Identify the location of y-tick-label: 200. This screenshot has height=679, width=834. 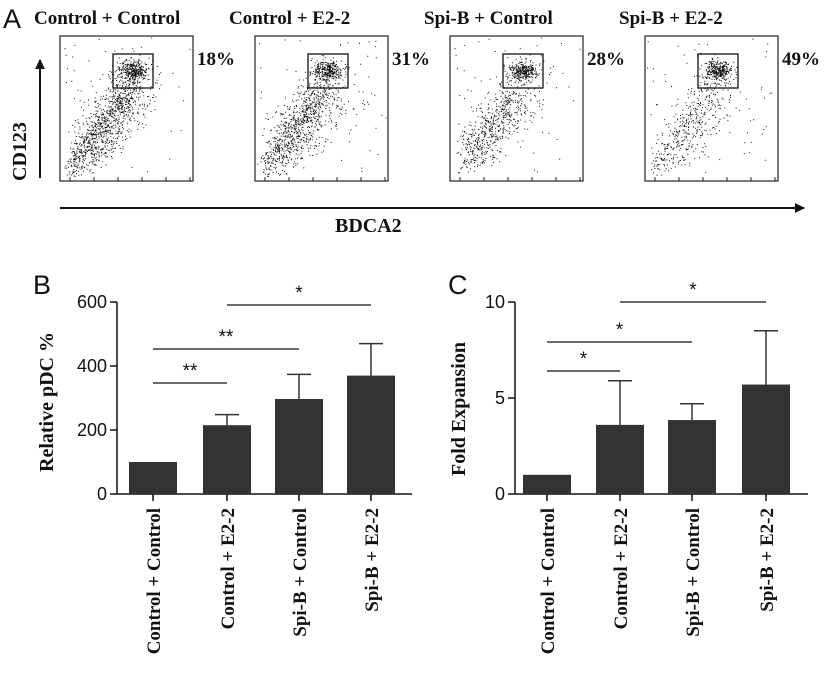
(92, 430).